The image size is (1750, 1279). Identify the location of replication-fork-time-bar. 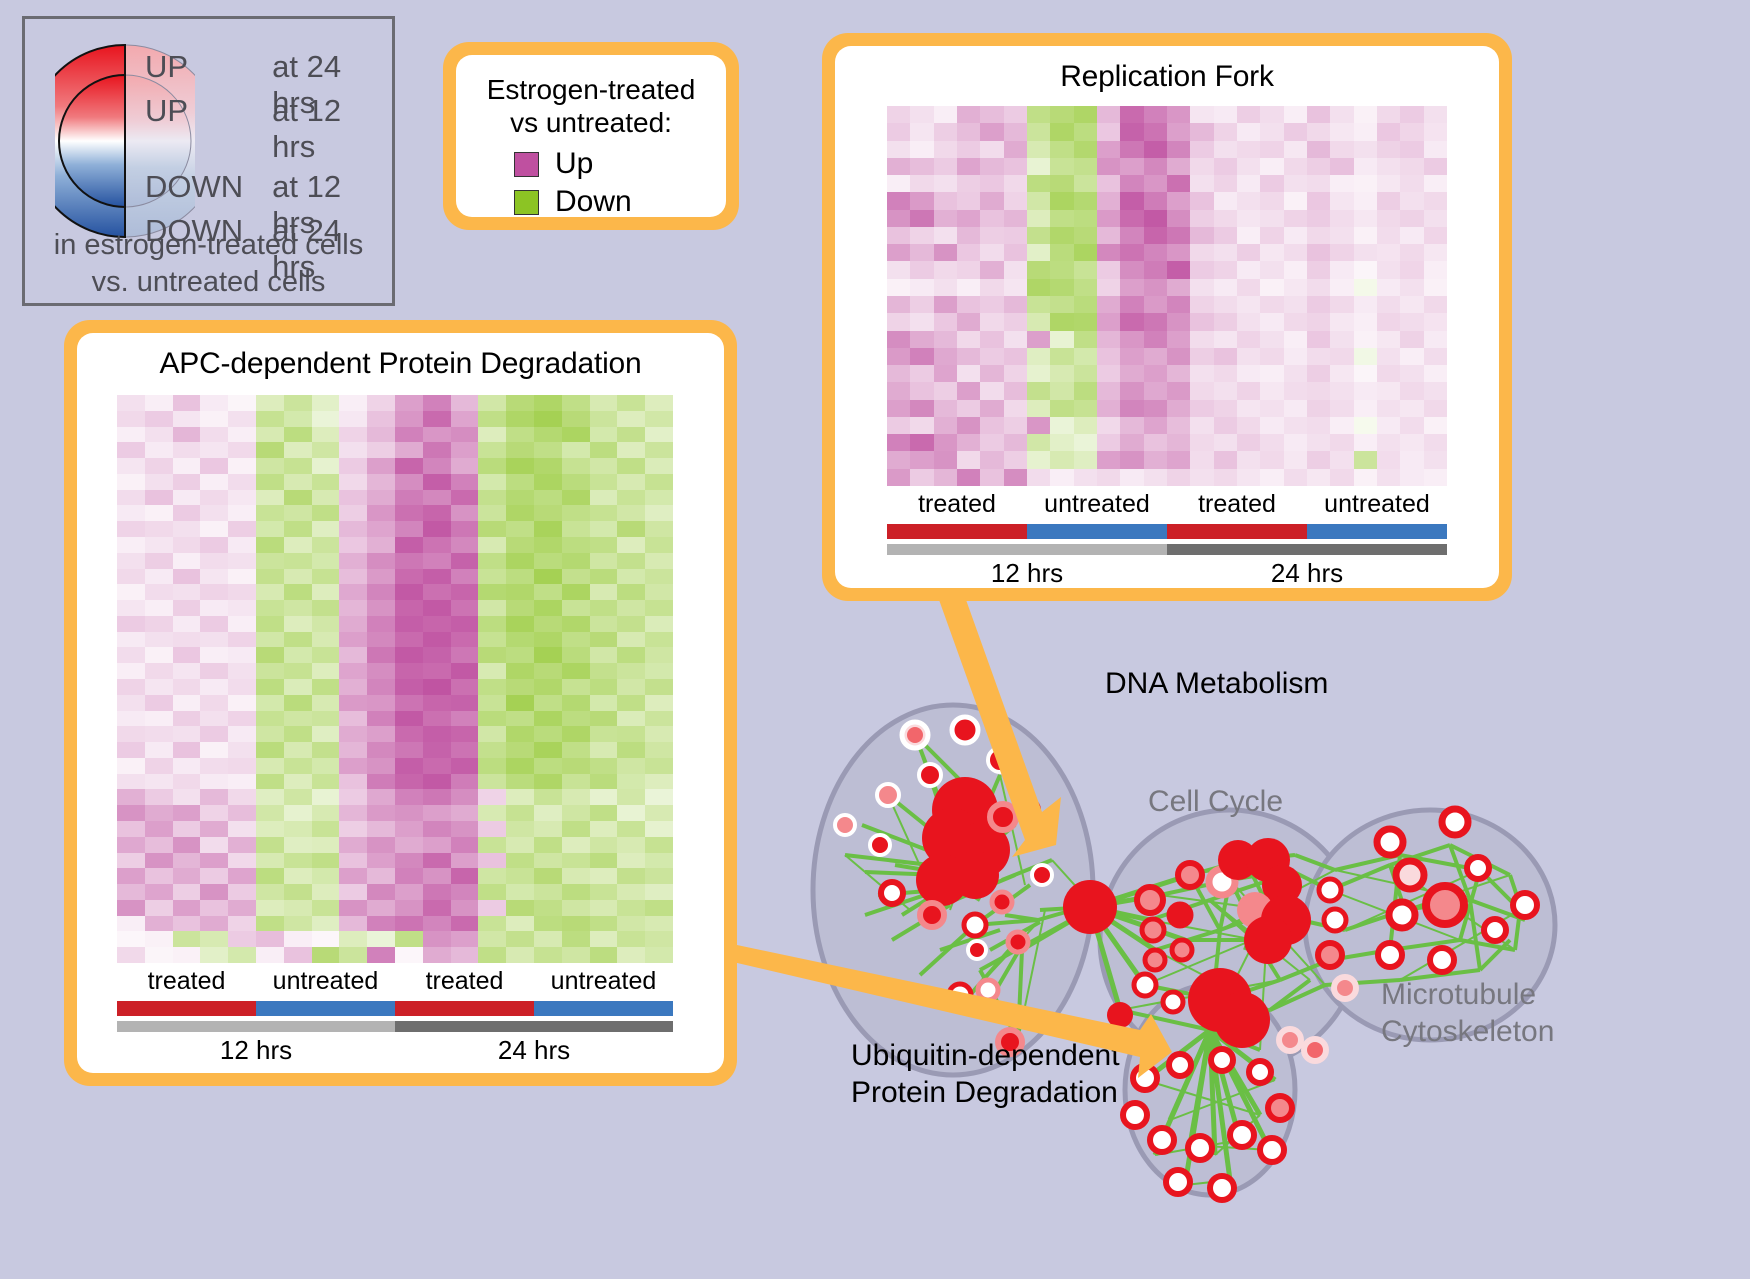
(1167, 549).